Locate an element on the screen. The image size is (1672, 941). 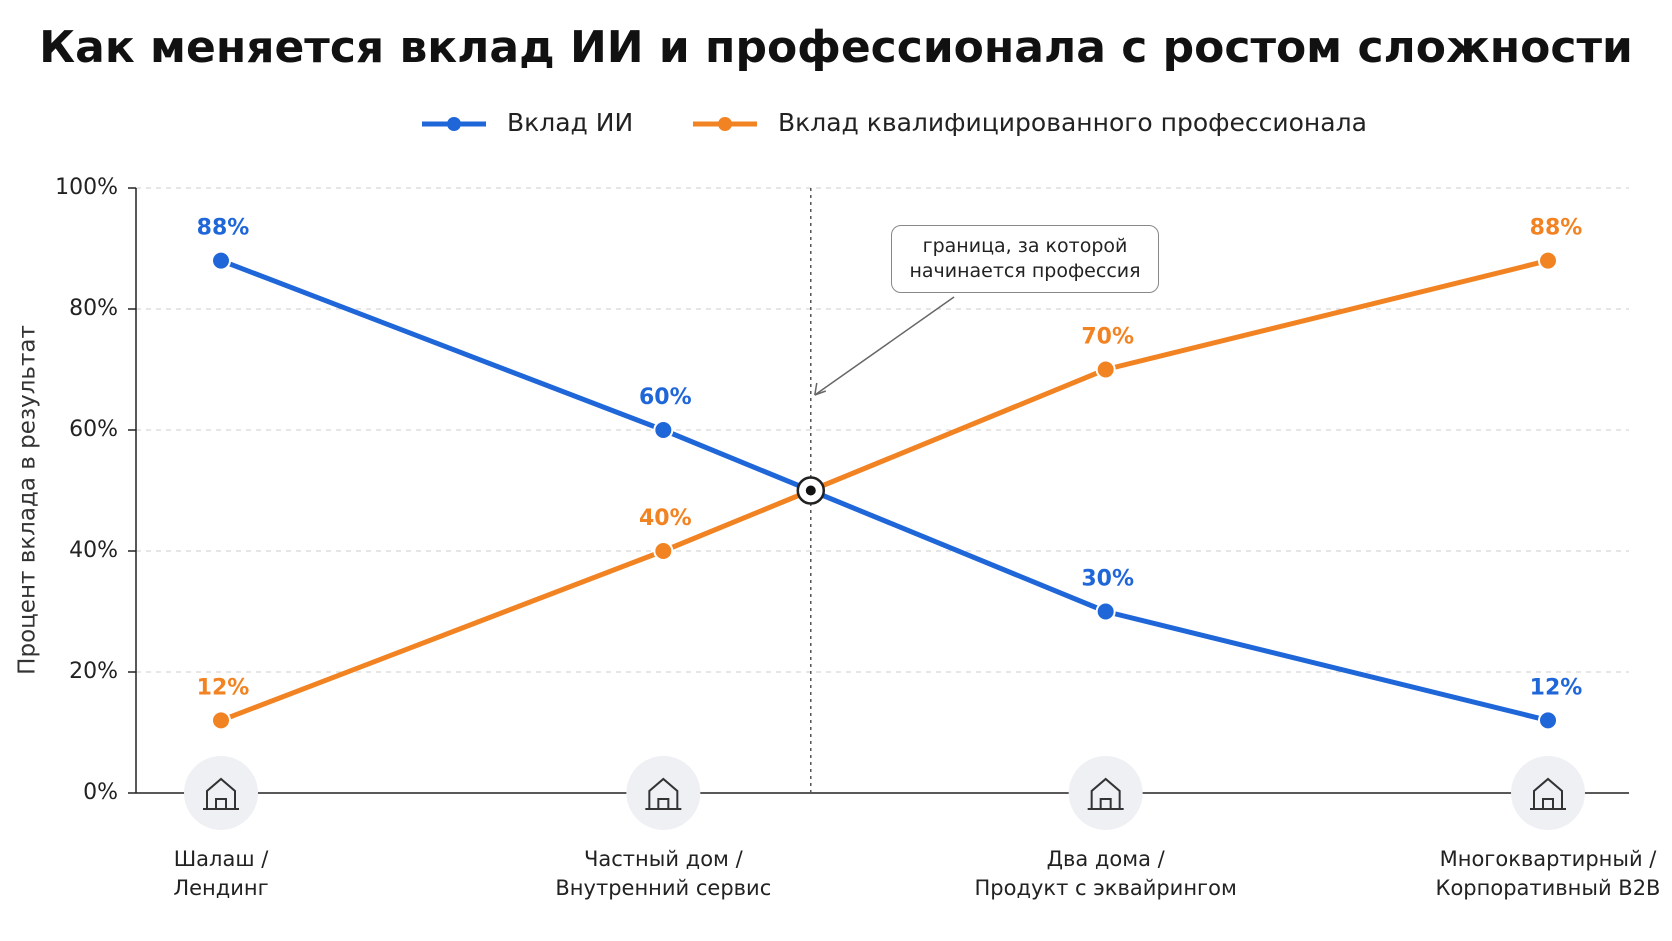
data-label: 70% is located at coordinates (1107, 337).